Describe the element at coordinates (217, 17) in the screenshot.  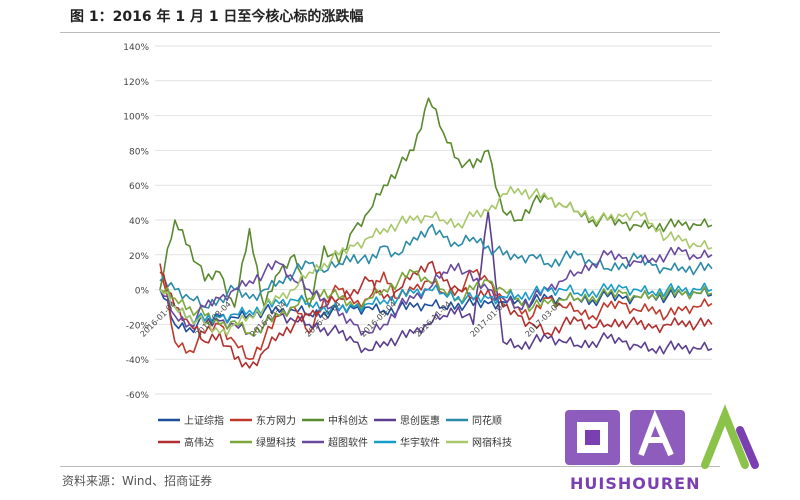
I see `page-title: 图 1：2016 年 1 月 1 日至今核心标的涨跌幅` at that location.